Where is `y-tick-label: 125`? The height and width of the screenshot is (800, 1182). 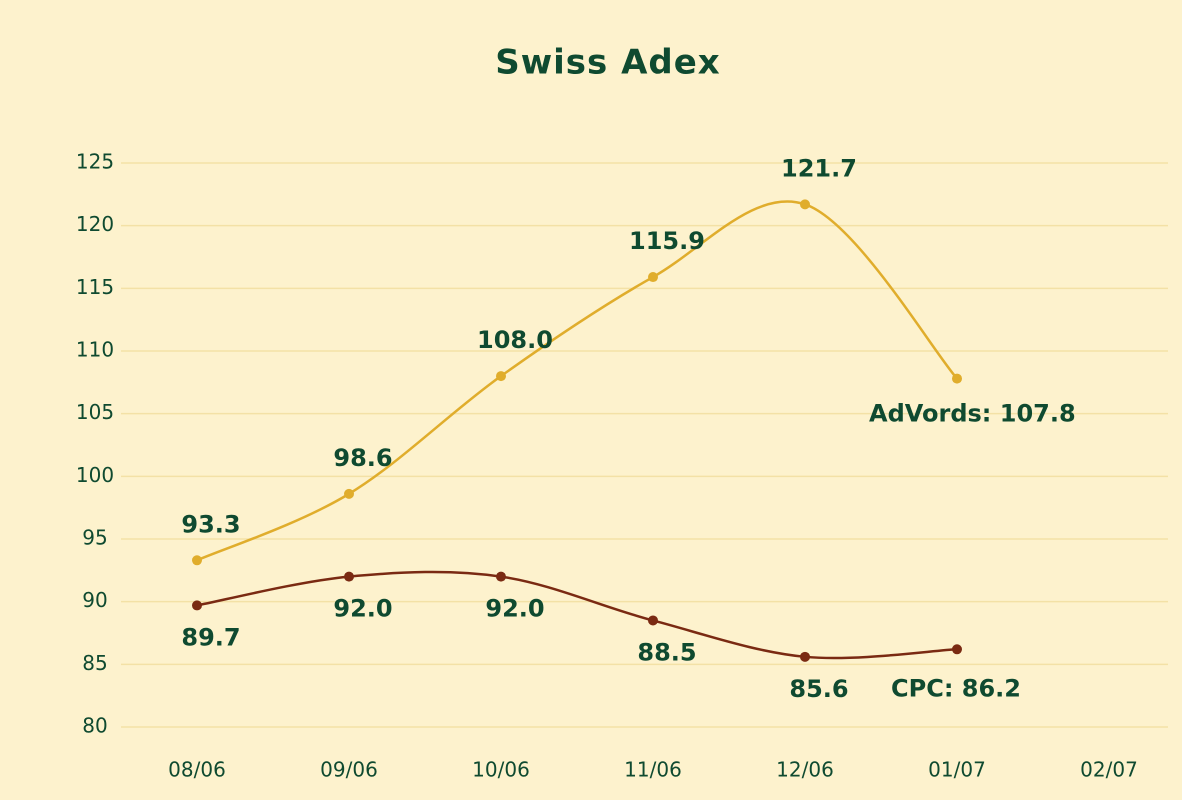
y-tick-label: 125 is located at coordinates (95, 162).